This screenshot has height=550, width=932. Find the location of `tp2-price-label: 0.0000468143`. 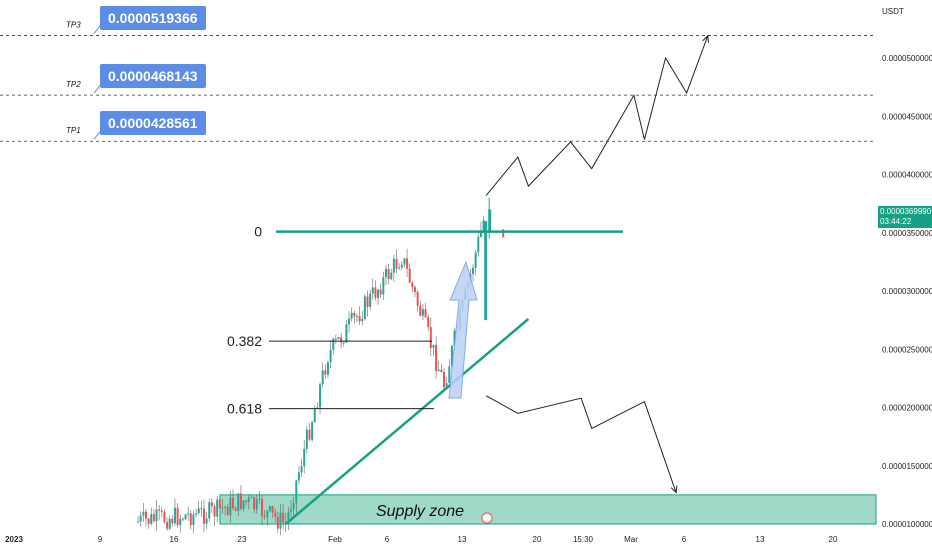

tp2-price-label: 0.0000468143 is located at coordinates (153, 76).